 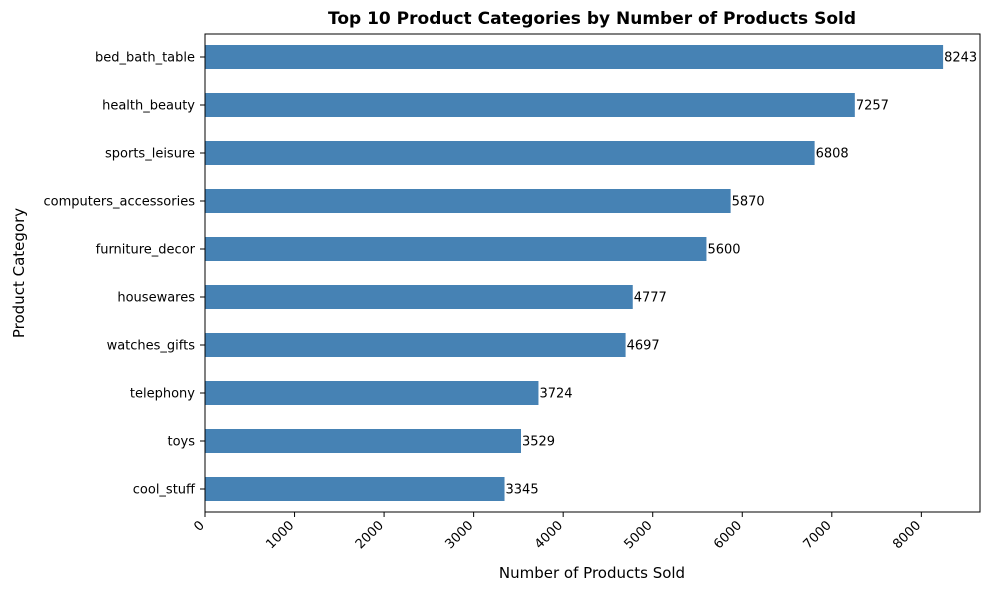 I want to click on x-tick-label: 8000, so click(x=907, y=535).